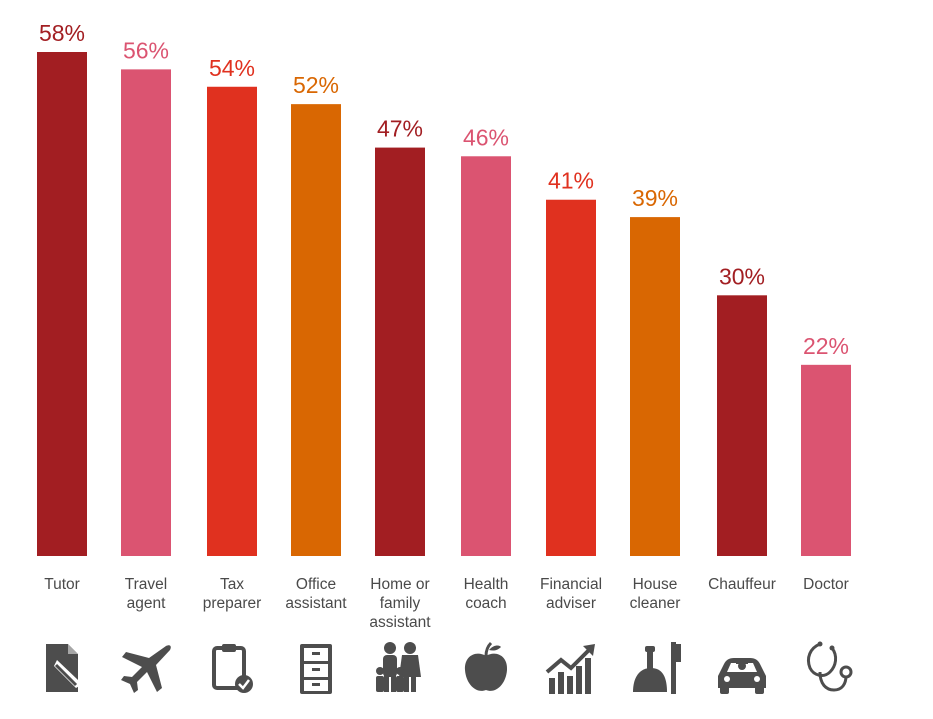  I want to click on dustpan-brush-icon, so click(655, 668).